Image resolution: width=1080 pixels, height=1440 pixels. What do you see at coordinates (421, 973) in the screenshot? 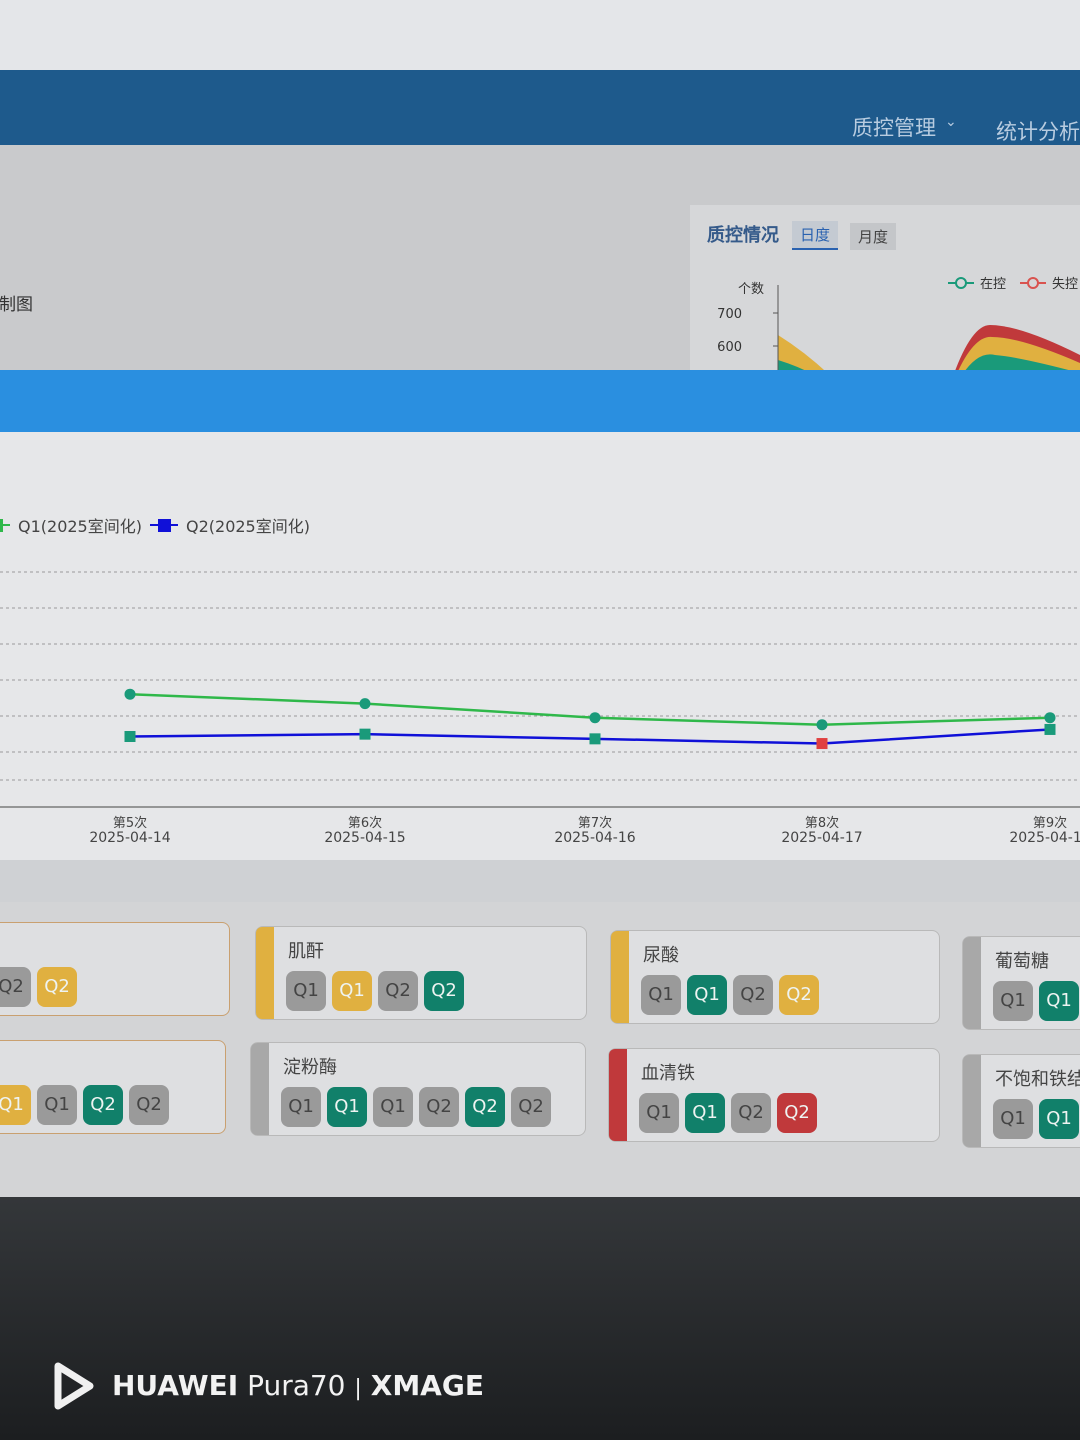
I see `qc-card: 肌酐 Q1 Q1 Q2 Q2` at bounding box center [421, 973].